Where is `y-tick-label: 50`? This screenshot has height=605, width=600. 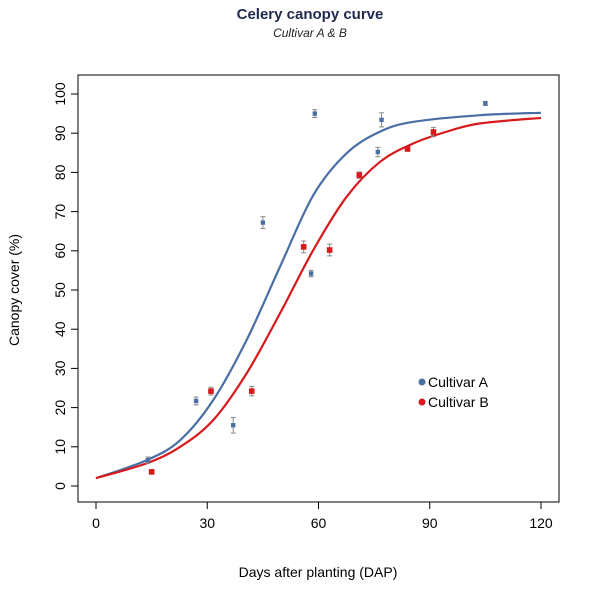
y-tick-label: 50 is located at coordinates (60, 290).